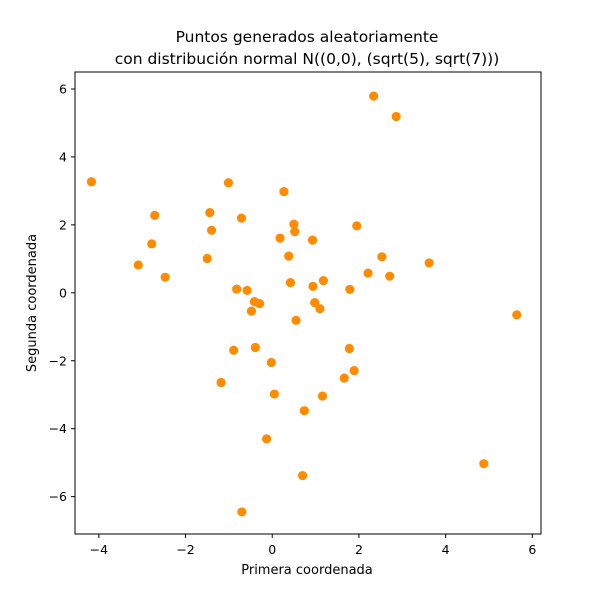 The width and height of the screenshot is (600, 600). Describe the element at coordinates (272, 549) in the screenshot. I see `x-tick-label: 0` at that location.